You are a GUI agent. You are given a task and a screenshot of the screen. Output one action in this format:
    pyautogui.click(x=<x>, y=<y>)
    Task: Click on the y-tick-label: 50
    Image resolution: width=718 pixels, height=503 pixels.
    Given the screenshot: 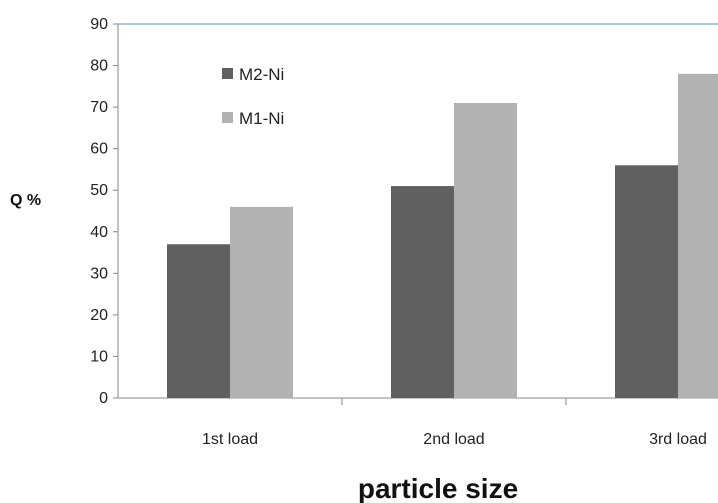 What is the action you would take?
    pyautogui.click(x=99, y=190)
    